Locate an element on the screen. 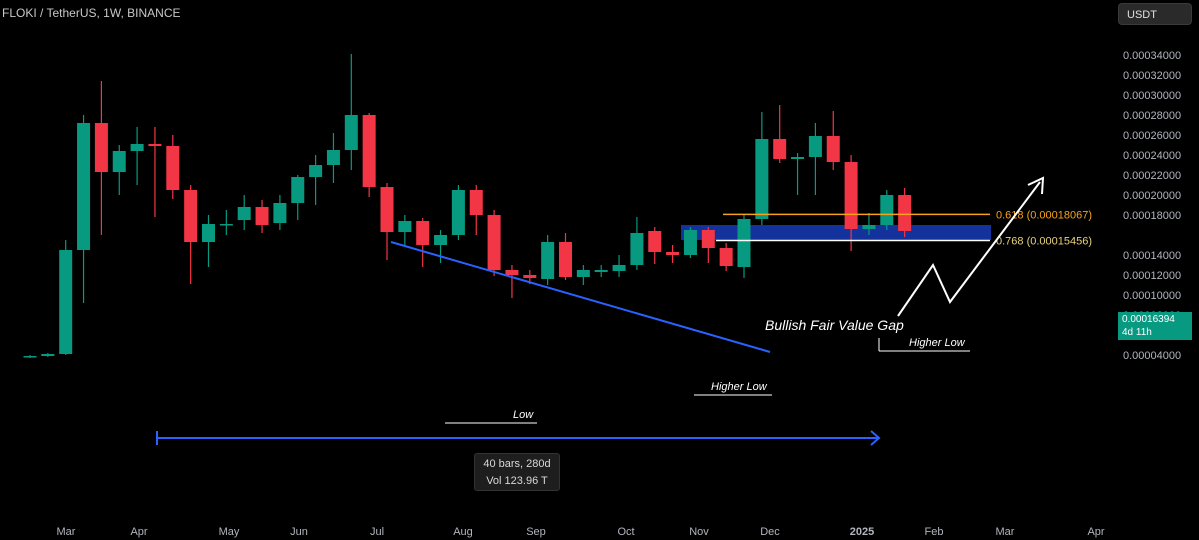  y-tick-label: 0.00024000 is located at coordinates (1152, 156).